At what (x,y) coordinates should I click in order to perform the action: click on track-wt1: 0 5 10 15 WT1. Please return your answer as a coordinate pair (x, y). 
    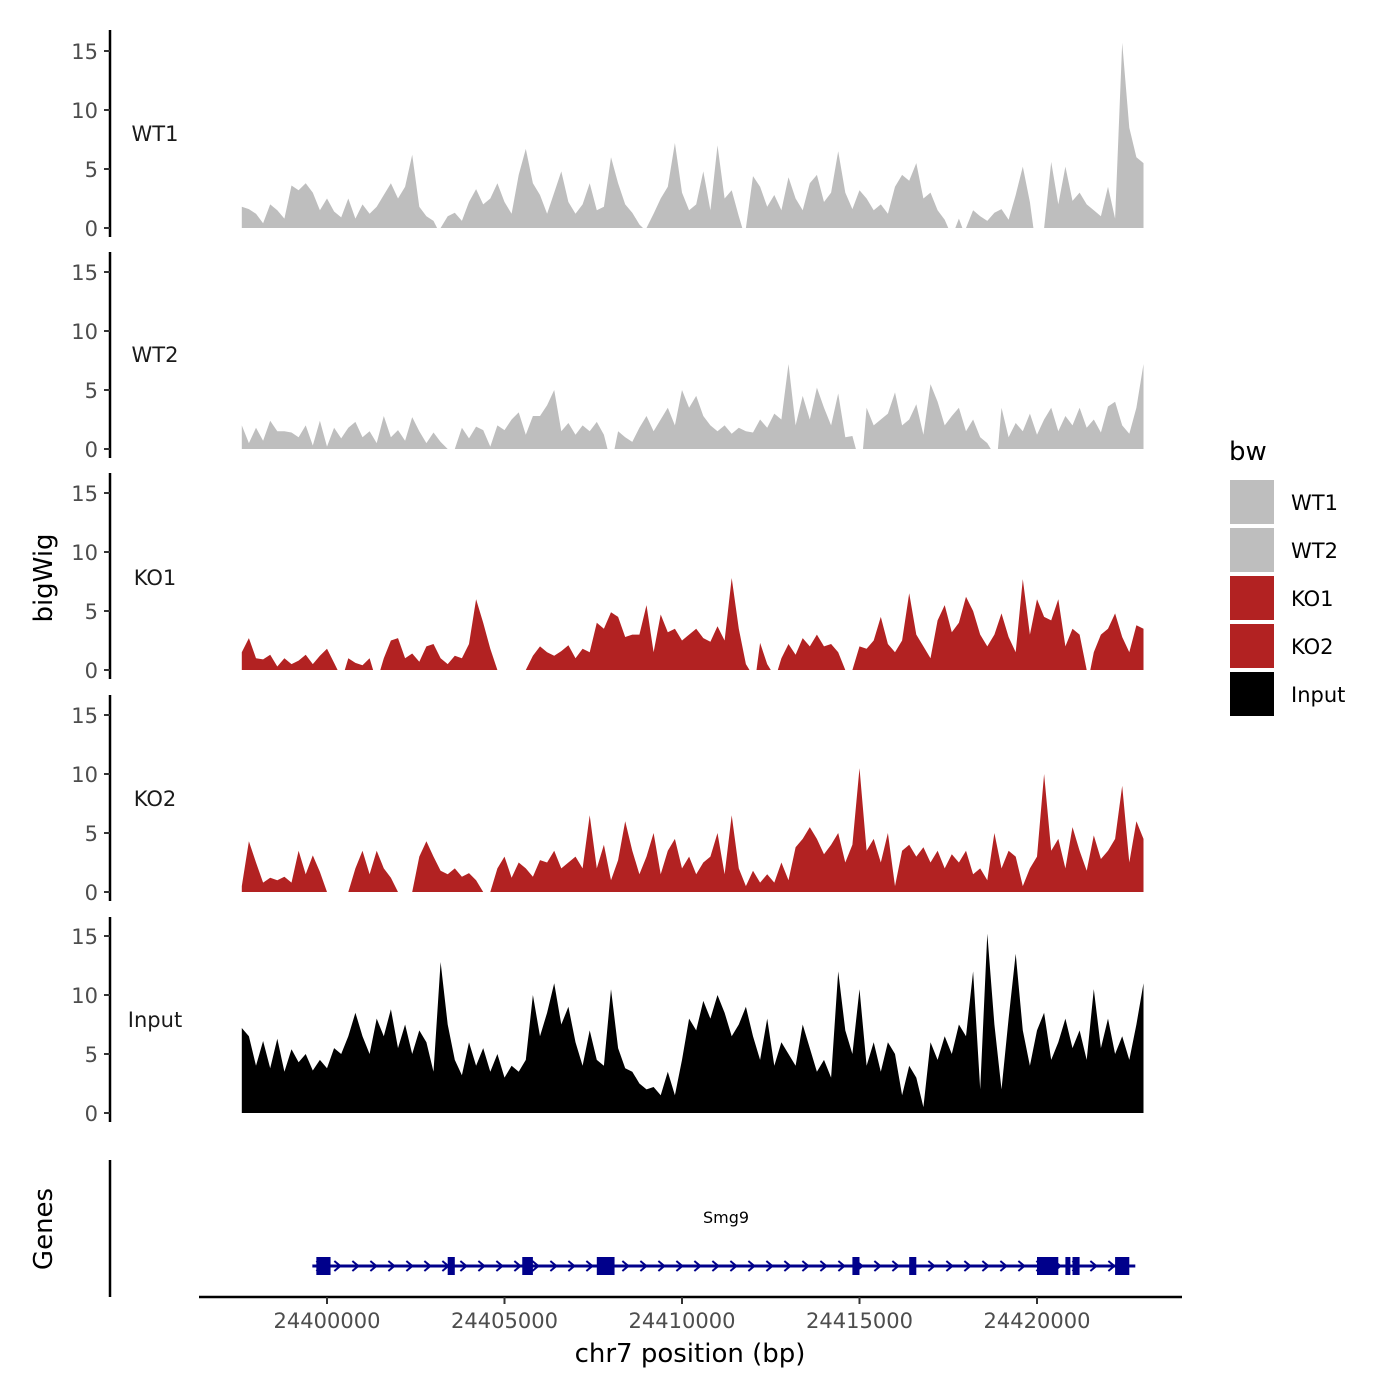
    Looking at the image, I should click on (607, 135).